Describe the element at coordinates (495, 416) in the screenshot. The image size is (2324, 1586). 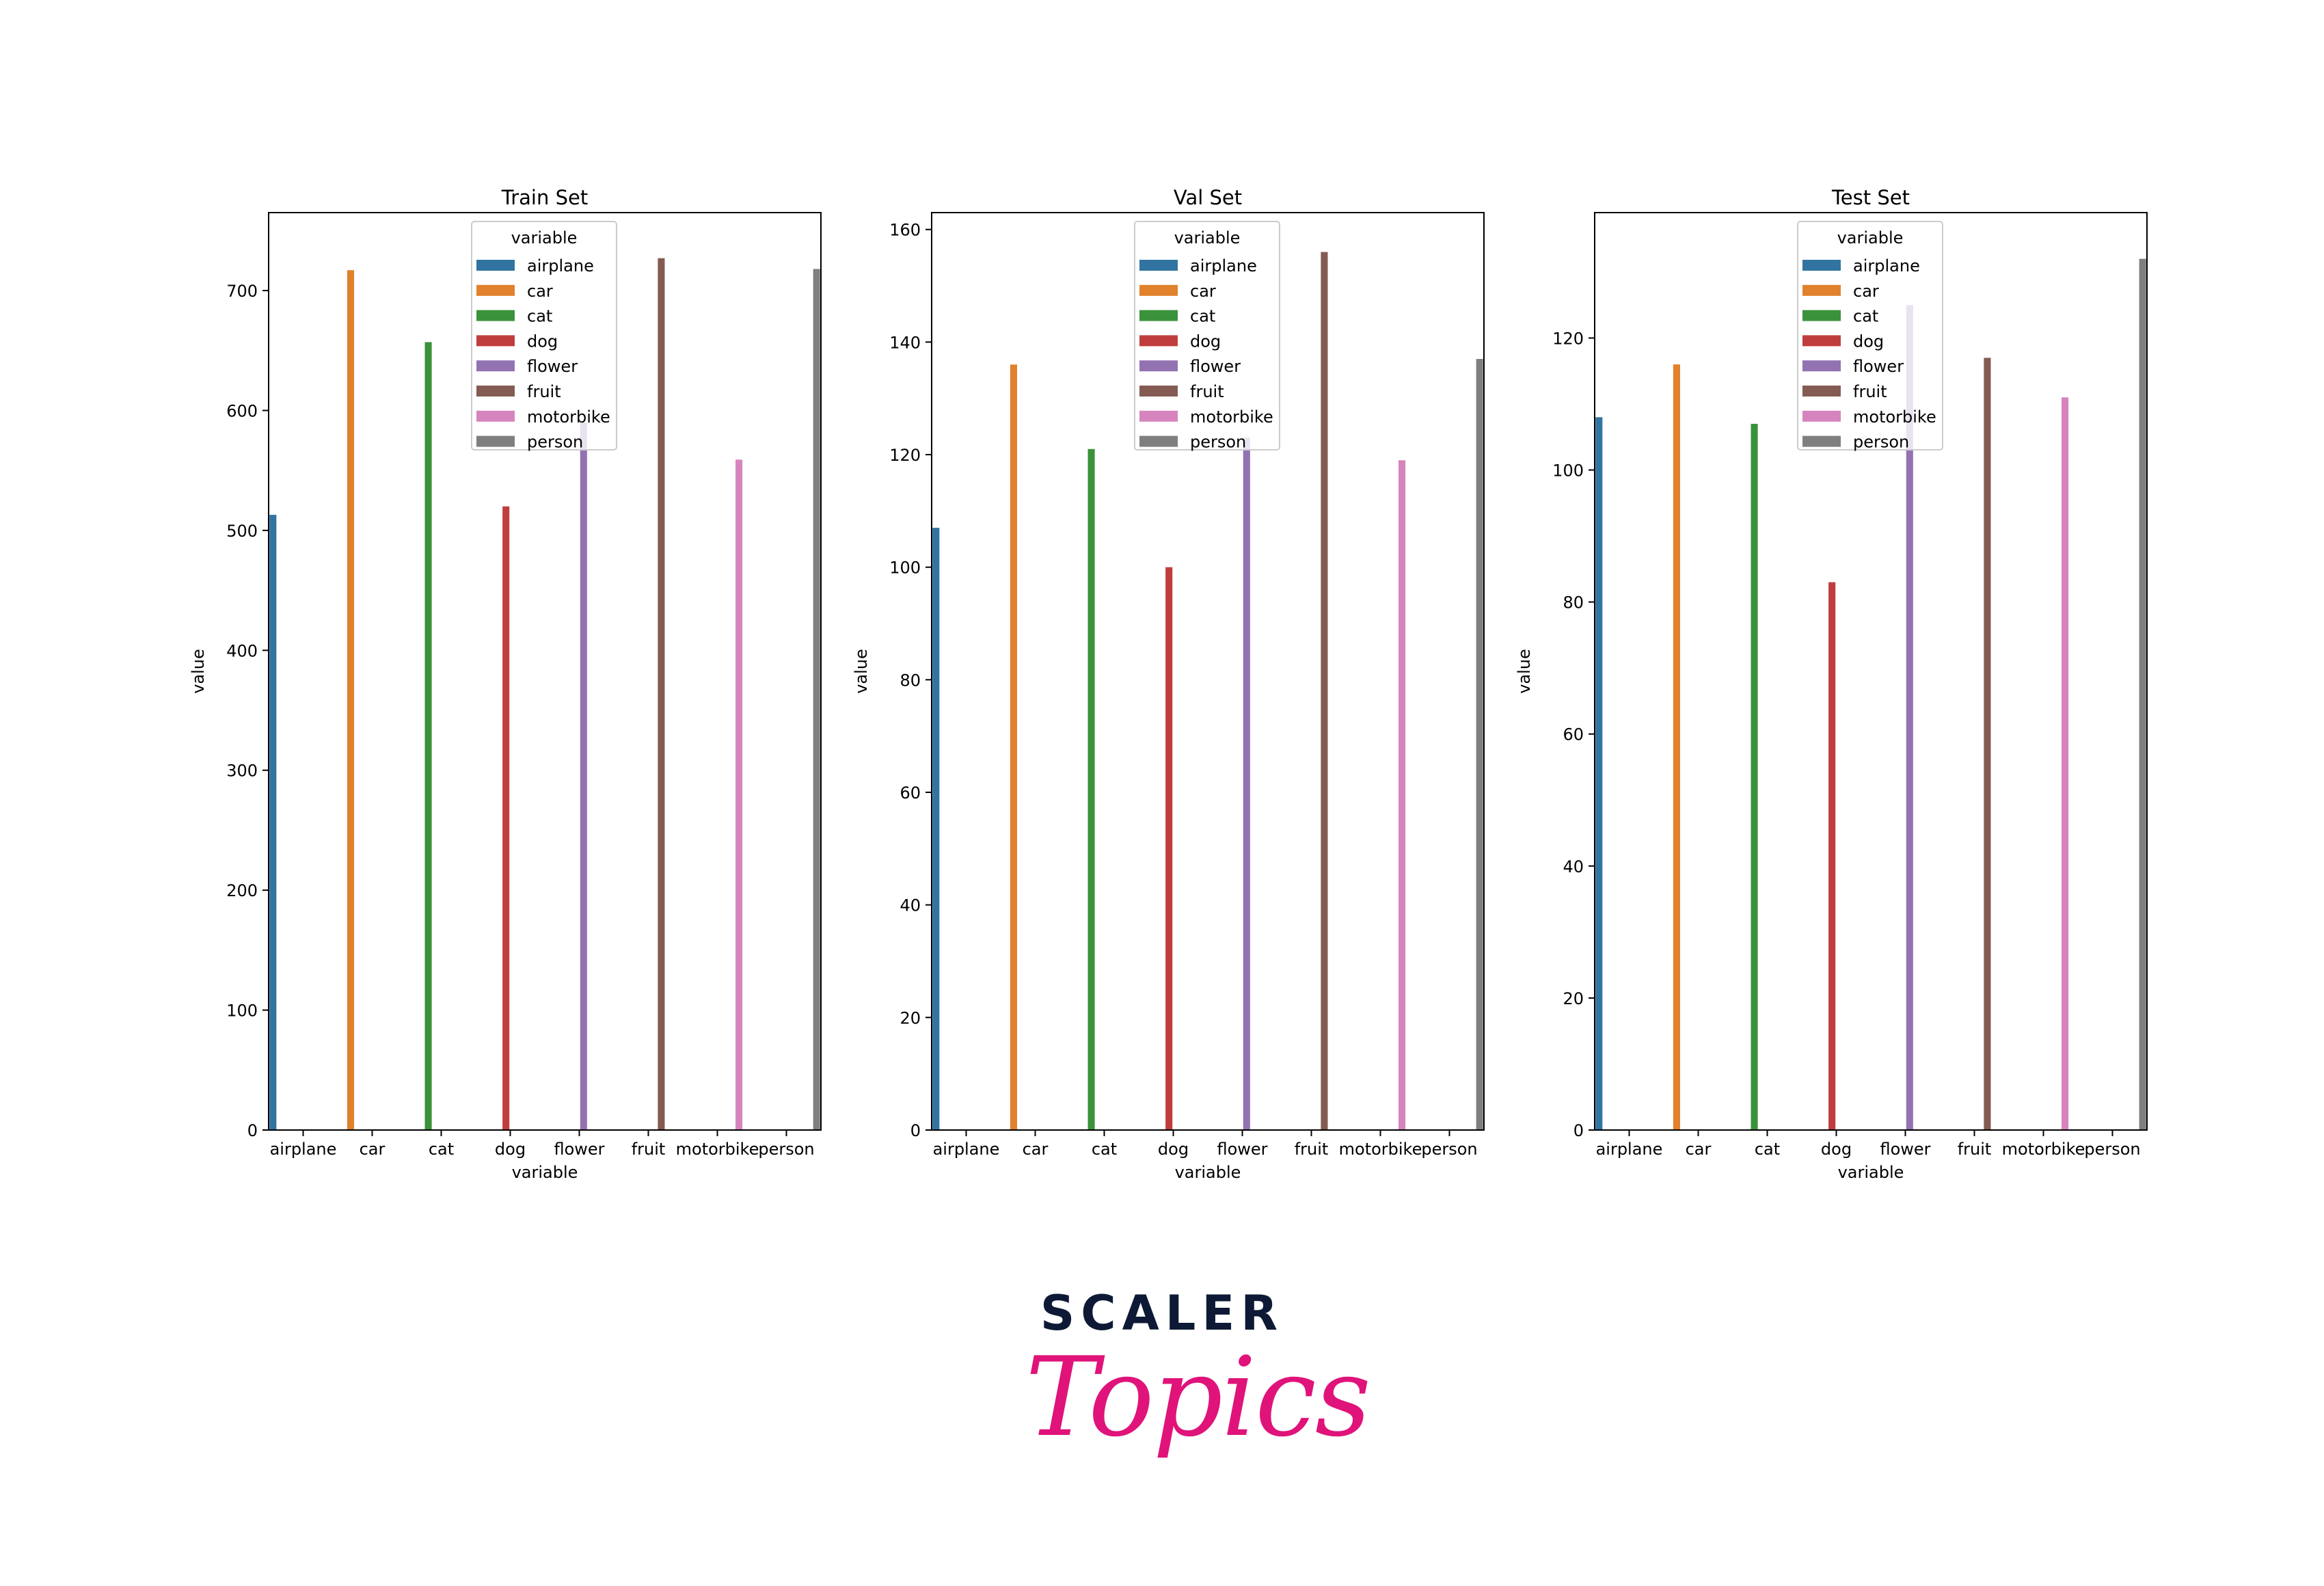
I see `legend-swatch-motorbike` at that location.